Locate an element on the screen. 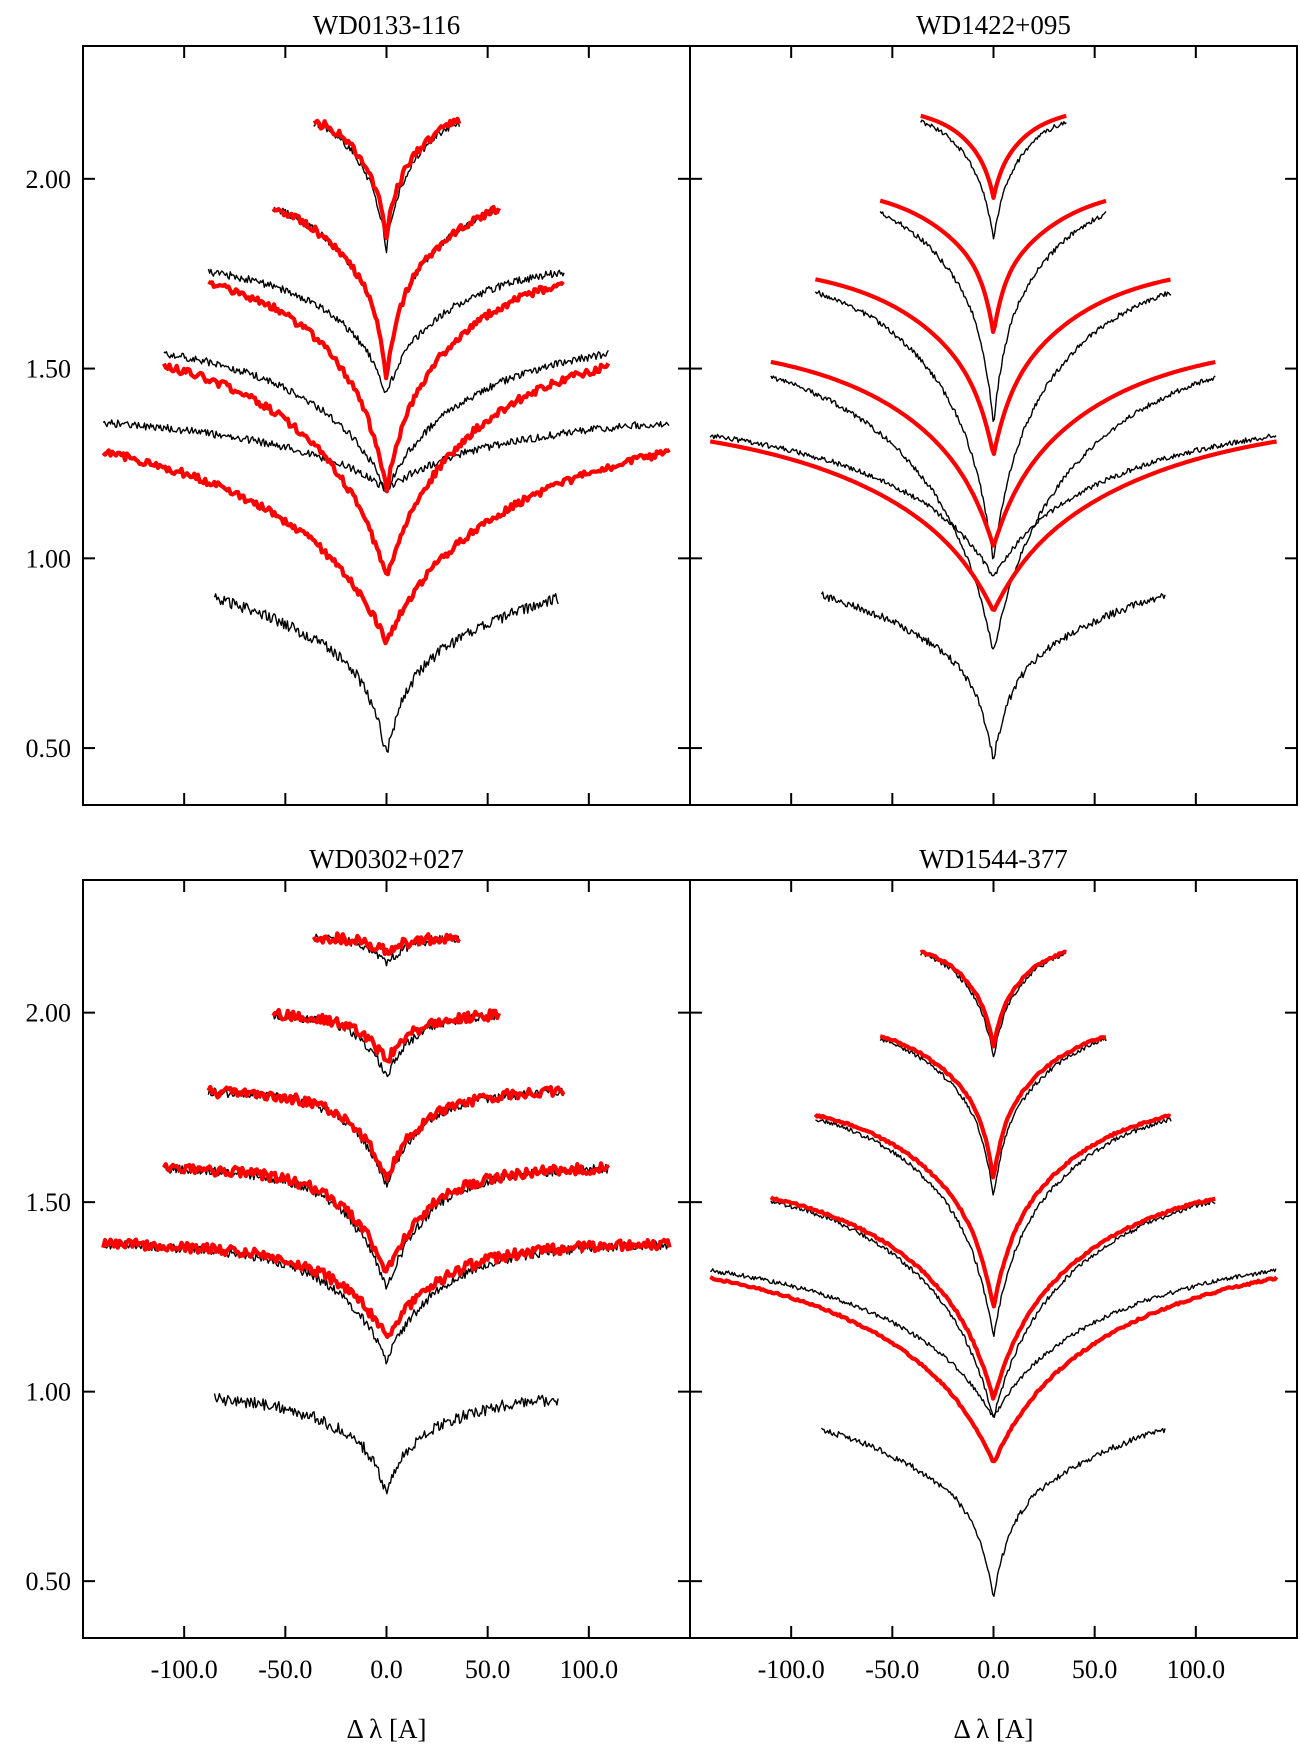 The image size is (1300, 1746). panel-title: WD1544-377 is located at coordinates (993, 859).